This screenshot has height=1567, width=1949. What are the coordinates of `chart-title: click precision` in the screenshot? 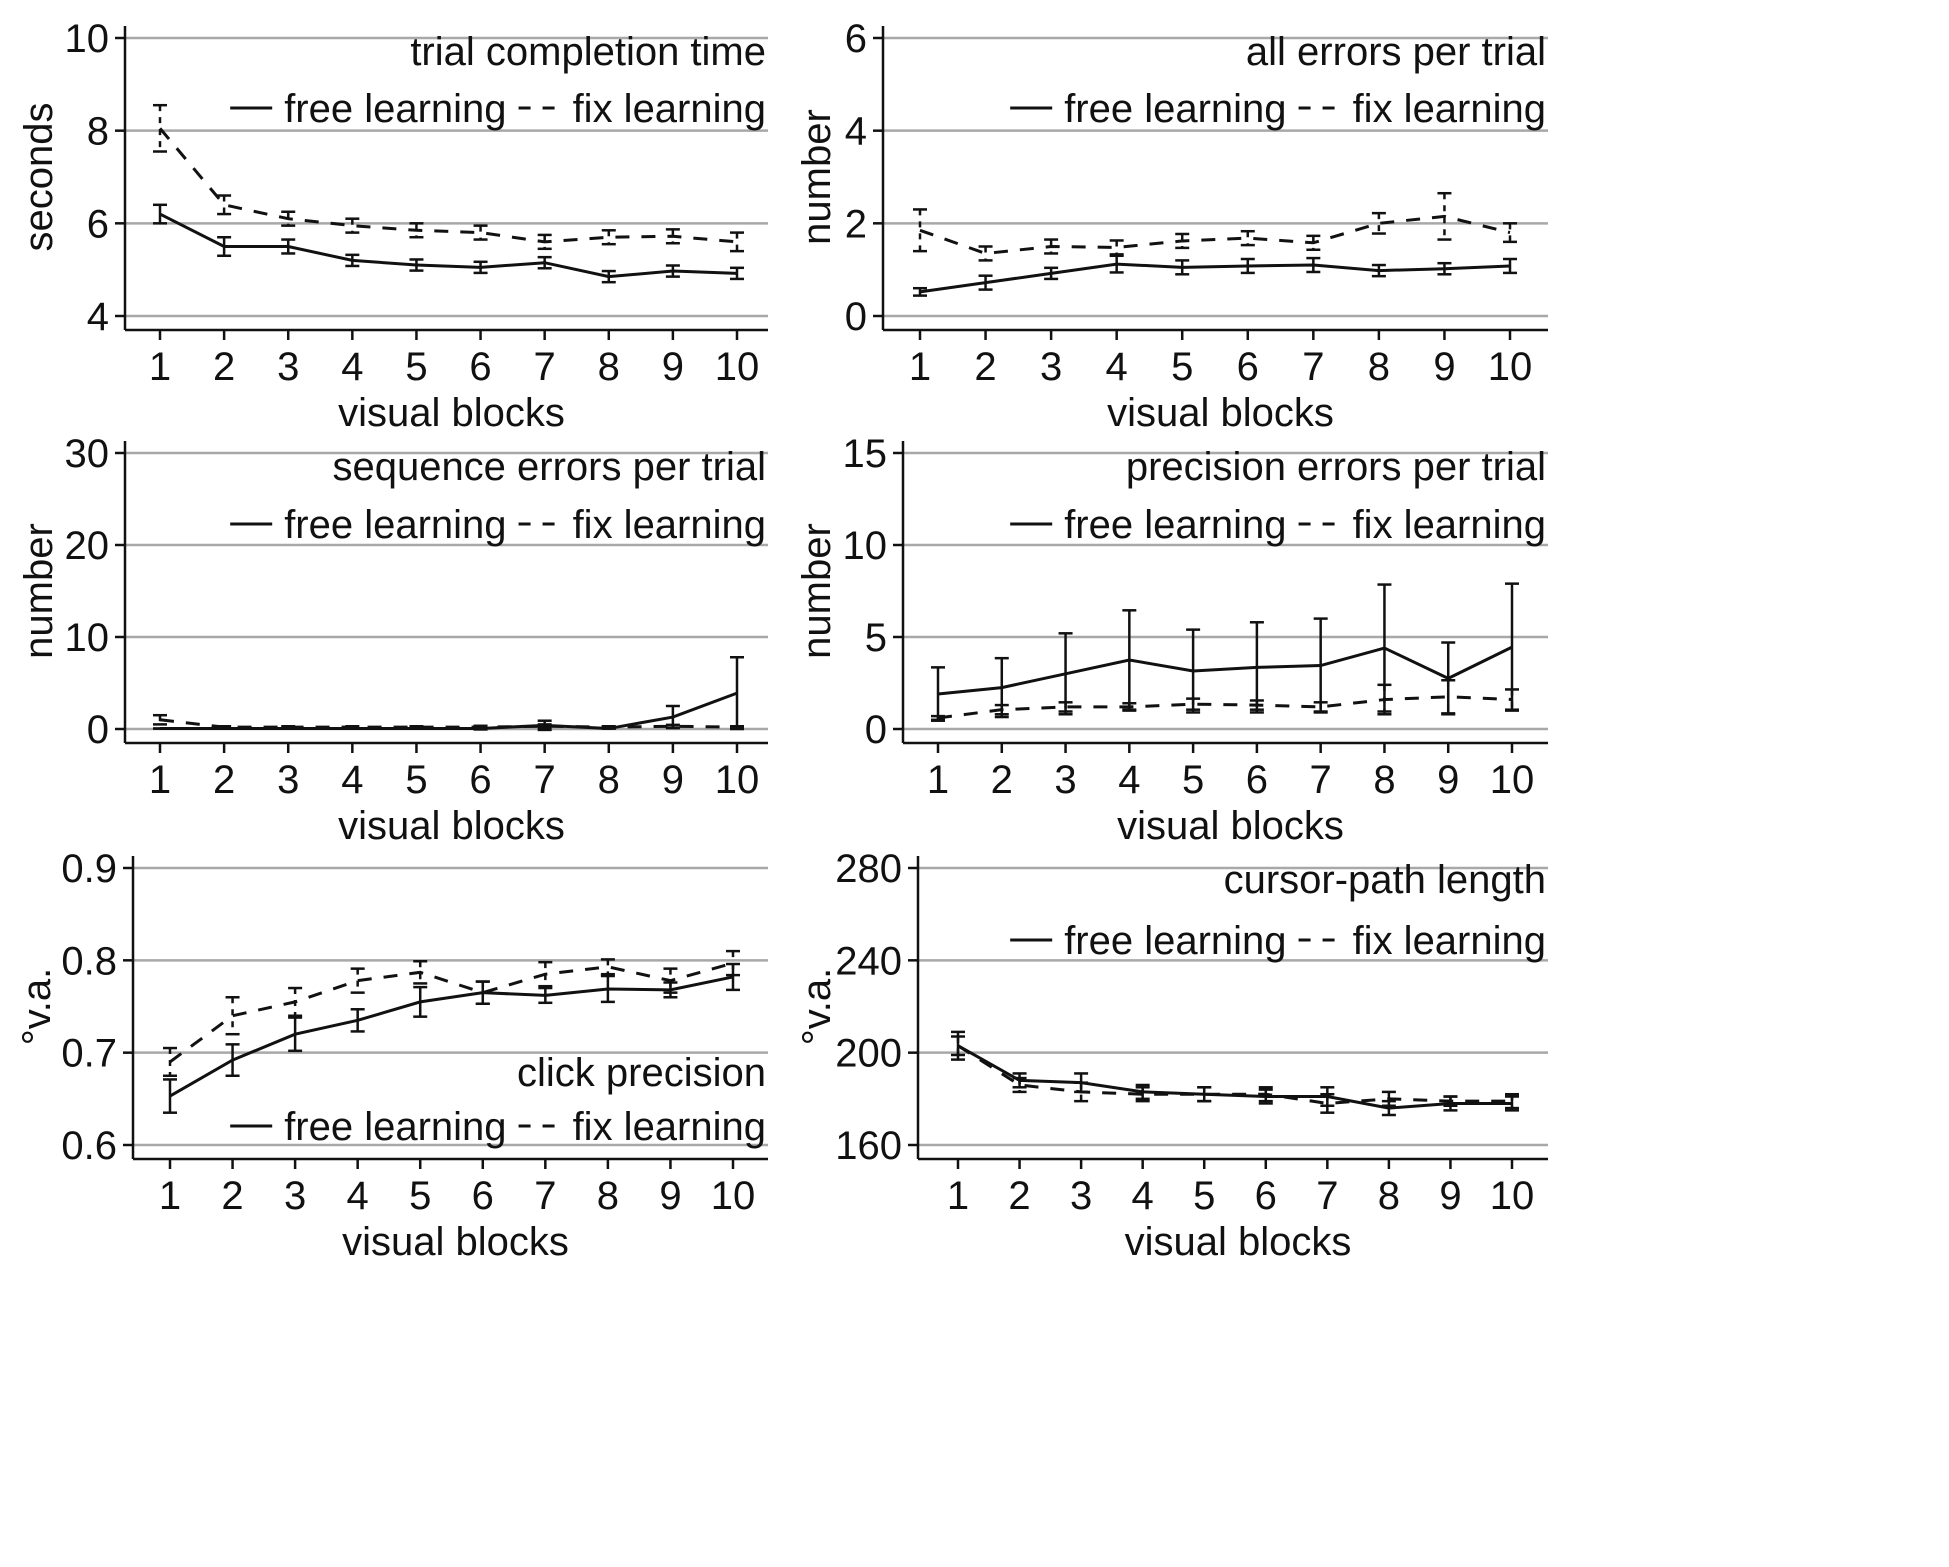 It's located at (641, 1073).